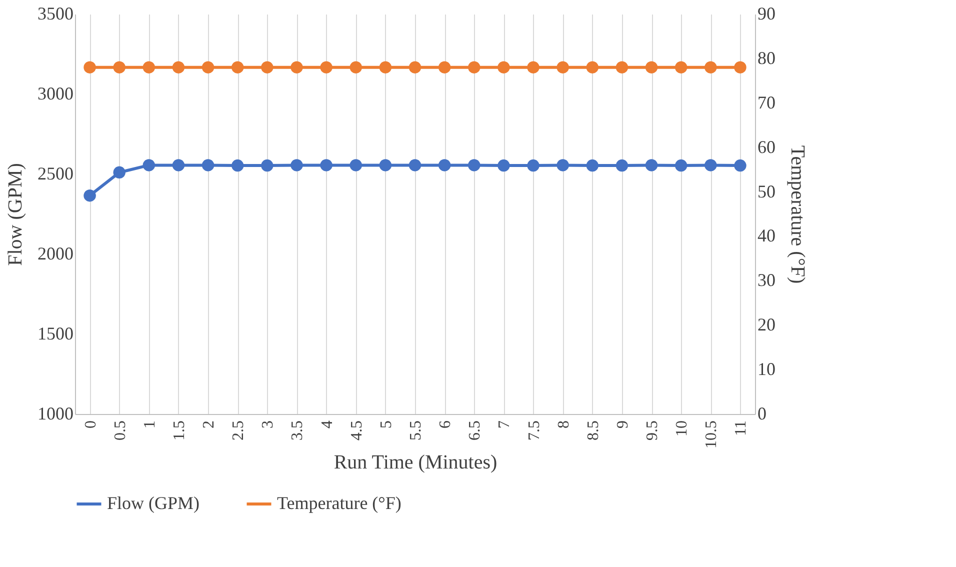  I want to click on y-tick-label: 2000, so click(56, 254).